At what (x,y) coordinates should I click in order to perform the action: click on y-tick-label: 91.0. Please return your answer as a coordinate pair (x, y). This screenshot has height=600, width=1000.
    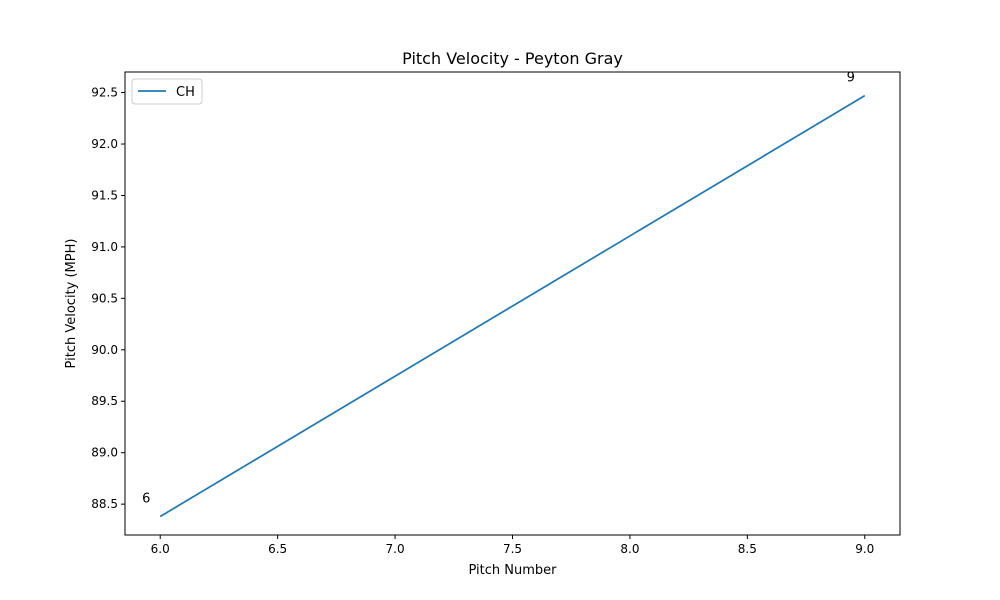
    Looking at the image, I should click on (104, 247).